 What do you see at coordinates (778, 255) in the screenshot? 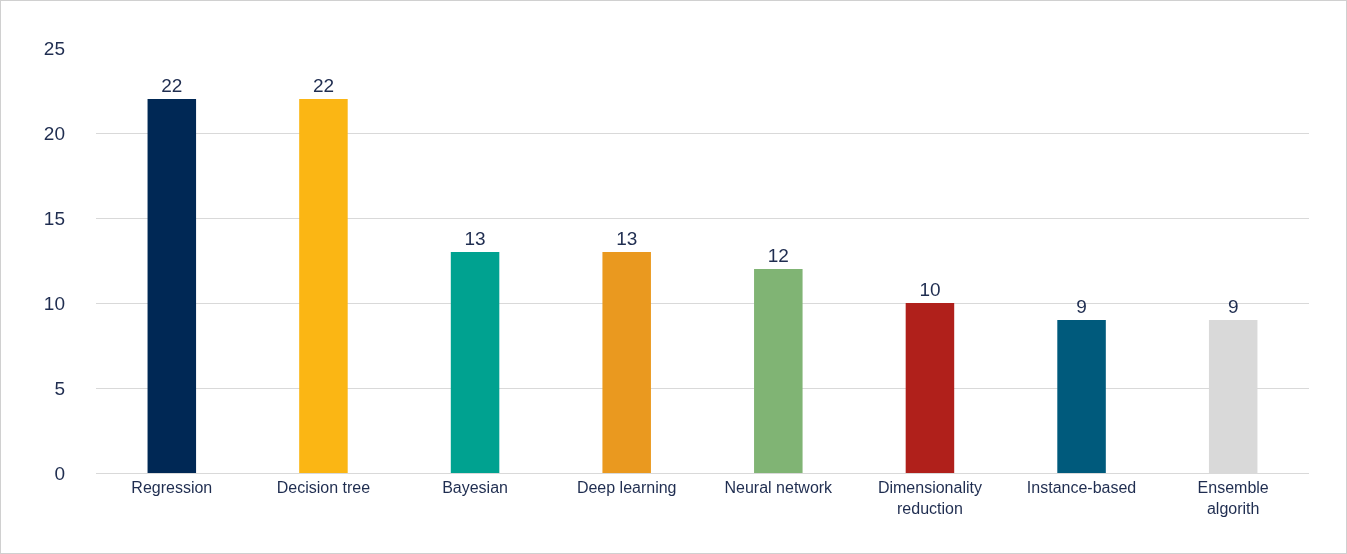
I see `data-label: 12` at bounding box center [778, 255].